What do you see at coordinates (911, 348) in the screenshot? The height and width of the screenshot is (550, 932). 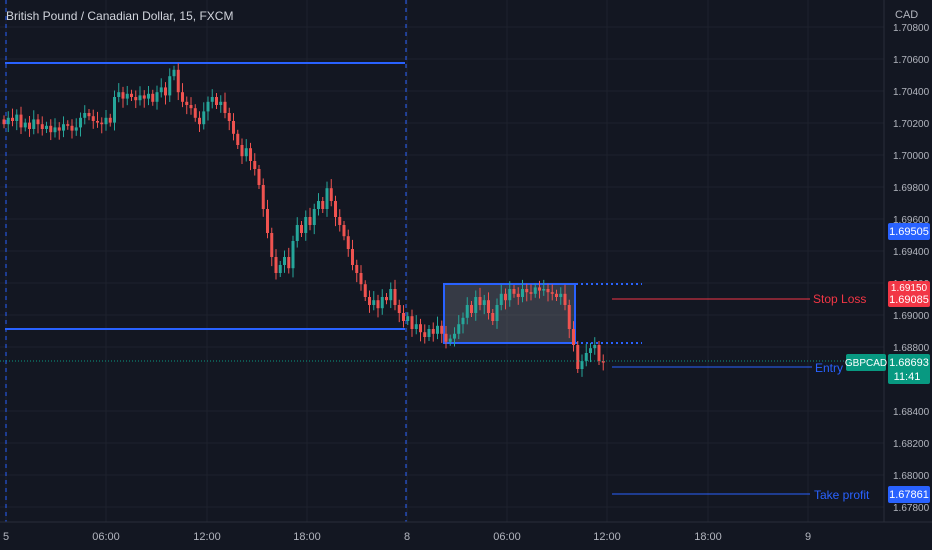 I see `price-tick-label: 1.68800` at bounding box center [911, 348].